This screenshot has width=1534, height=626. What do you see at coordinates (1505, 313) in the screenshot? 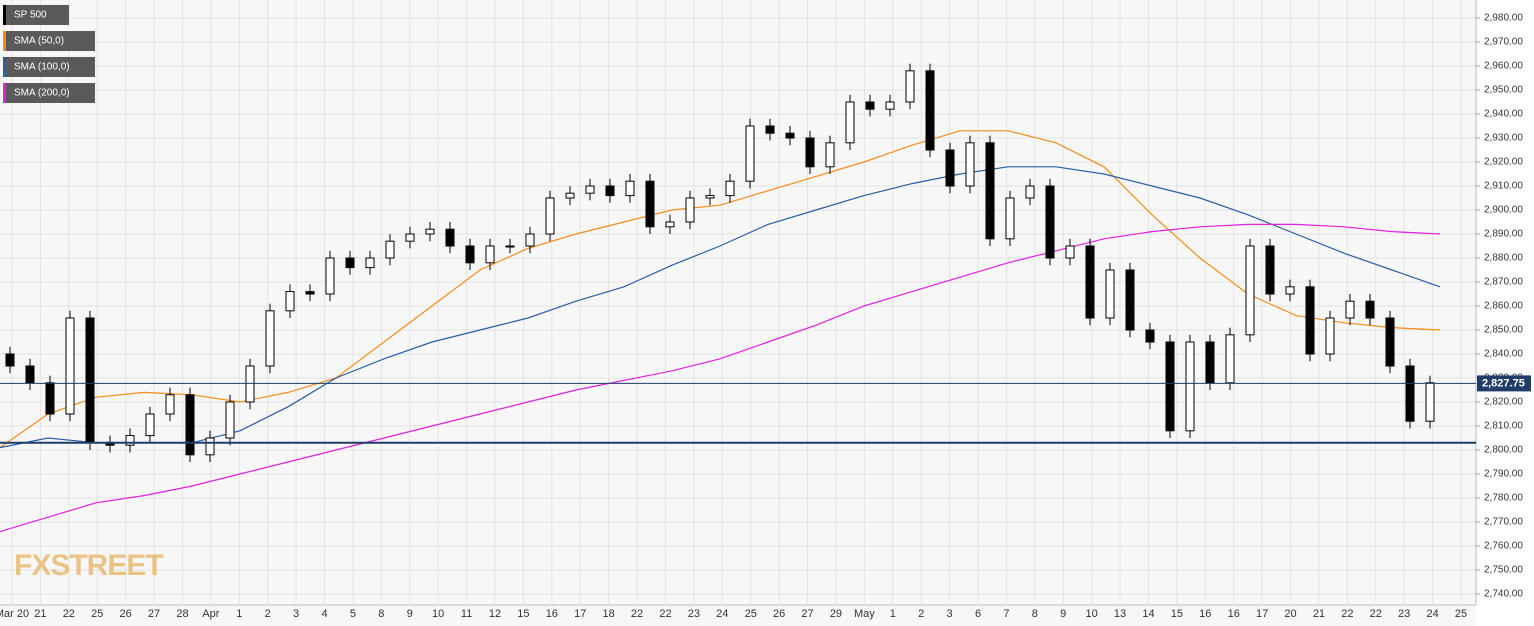
I see `axis-panel` at bounding box center [1505, 313].